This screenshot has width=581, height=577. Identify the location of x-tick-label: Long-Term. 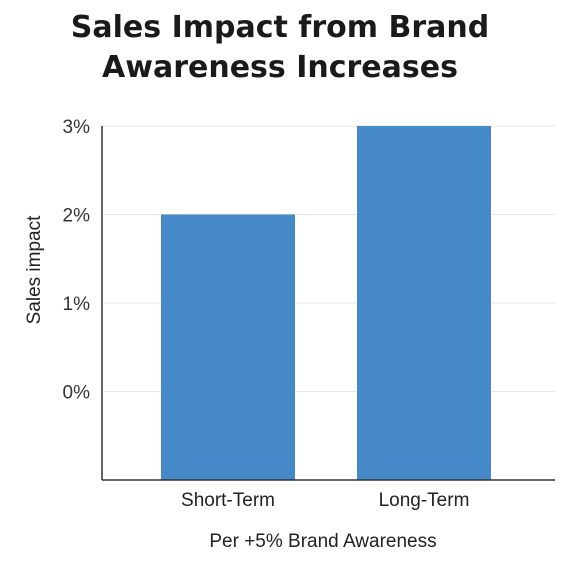
(424, 500).